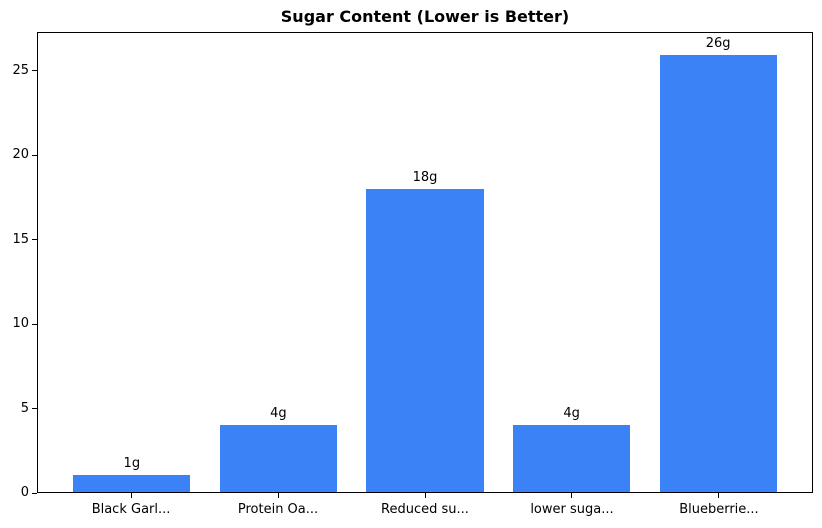 The height and width of the screenshot is (528, 822). I want to click on y-tick-label: 5, so click(24, 408).